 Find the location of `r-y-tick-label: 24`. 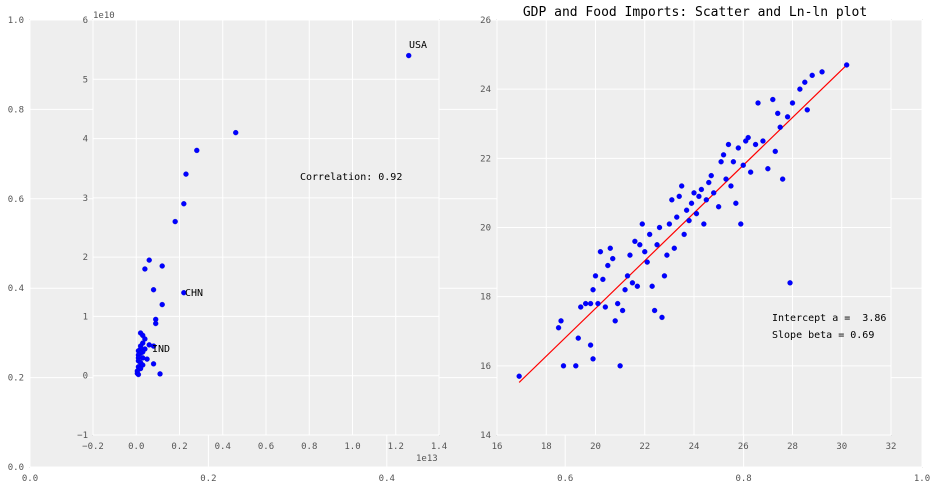

r-y-tick-label: 24 is located at coordinates (485, 90).